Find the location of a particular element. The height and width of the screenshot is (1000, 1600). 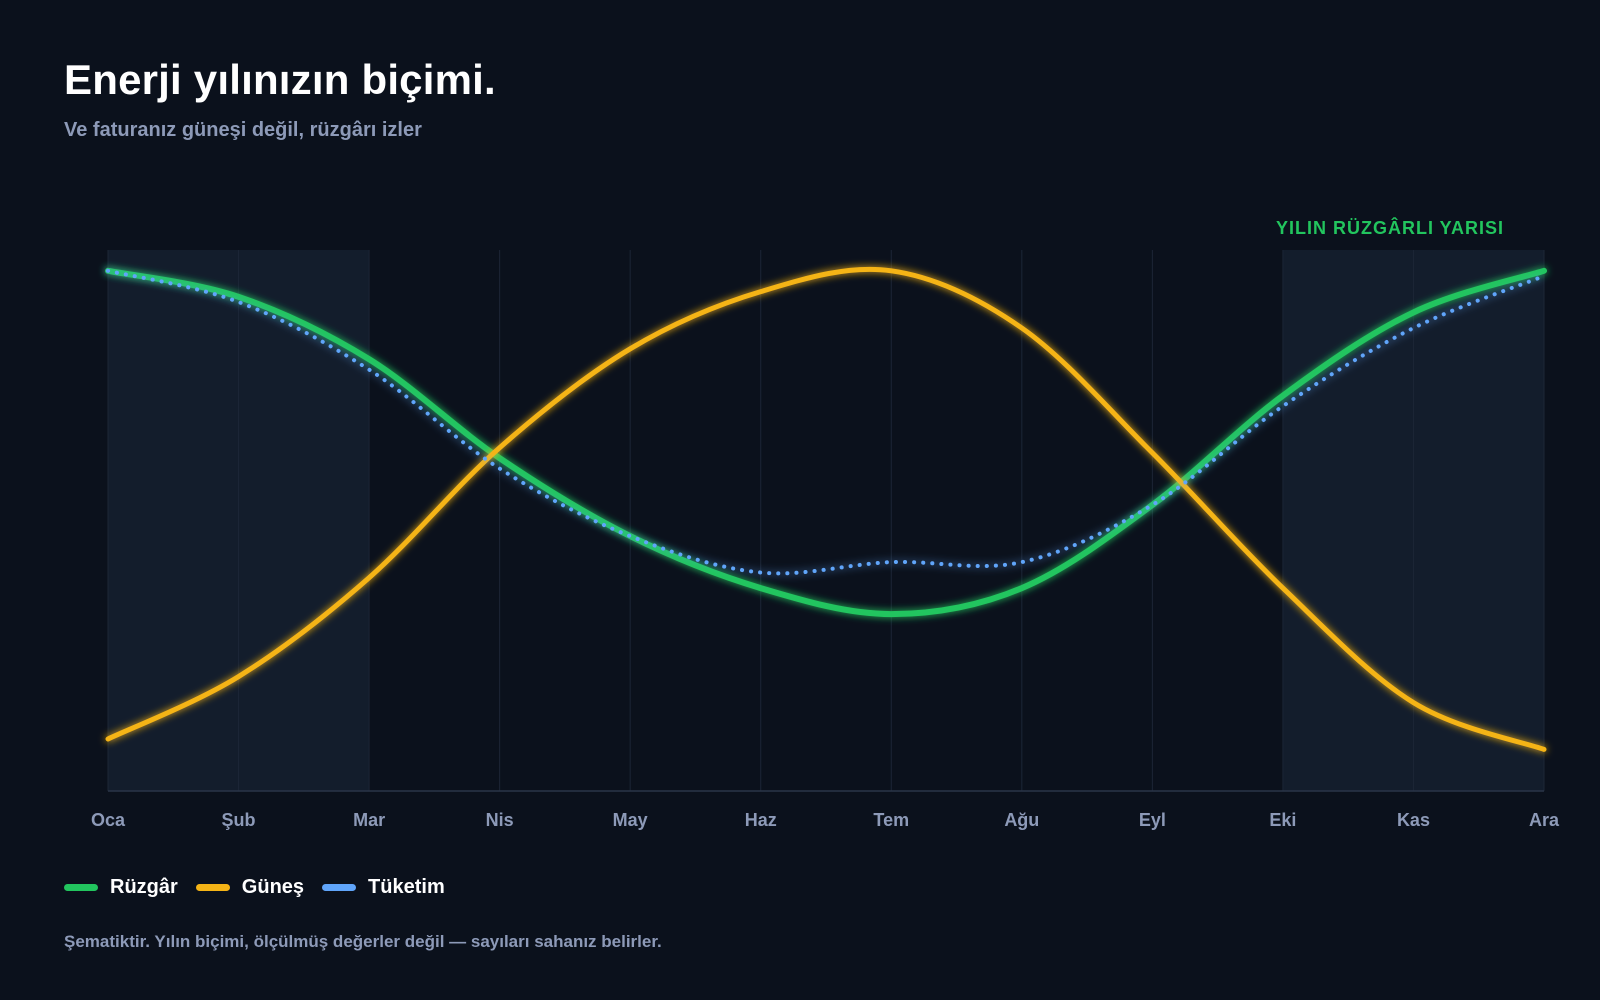

x-tick-label: May is located at coordinates (630, 820).